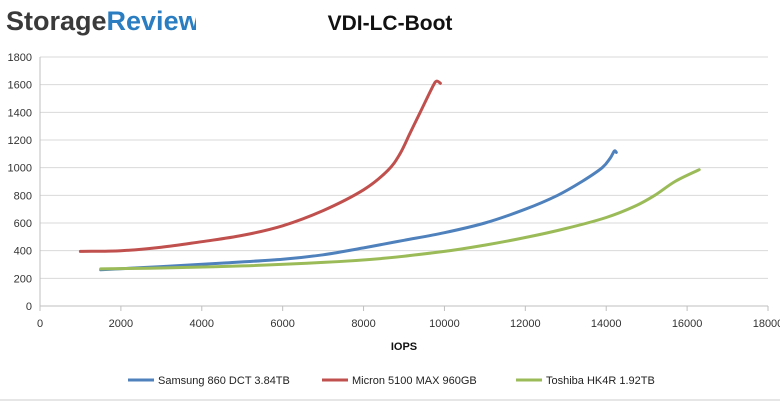 Image resolution: width=780 pixels, height=401 pixels. What do you see at coordinates (20, 58) in the screenshot?
I see `y-tick-label: 1800` at bounding box center [20, 58].